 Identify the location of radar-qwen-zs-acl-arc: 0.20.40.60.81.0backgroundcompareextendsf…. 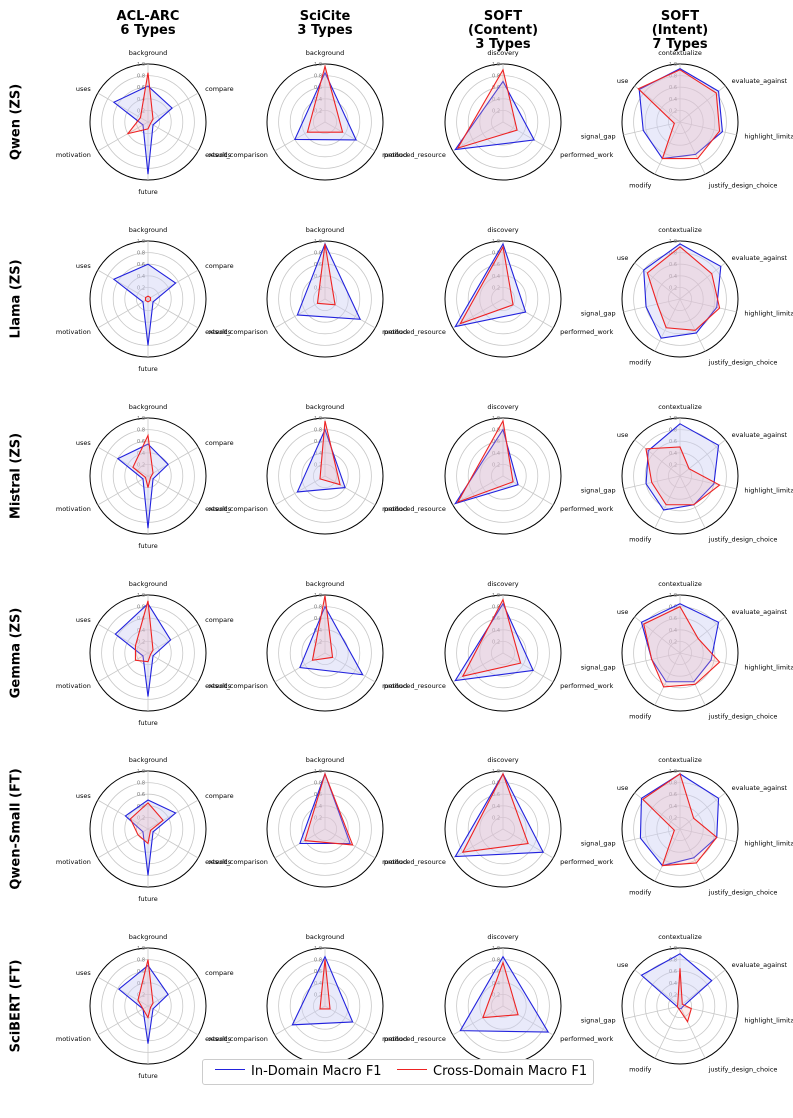
(145, 122).